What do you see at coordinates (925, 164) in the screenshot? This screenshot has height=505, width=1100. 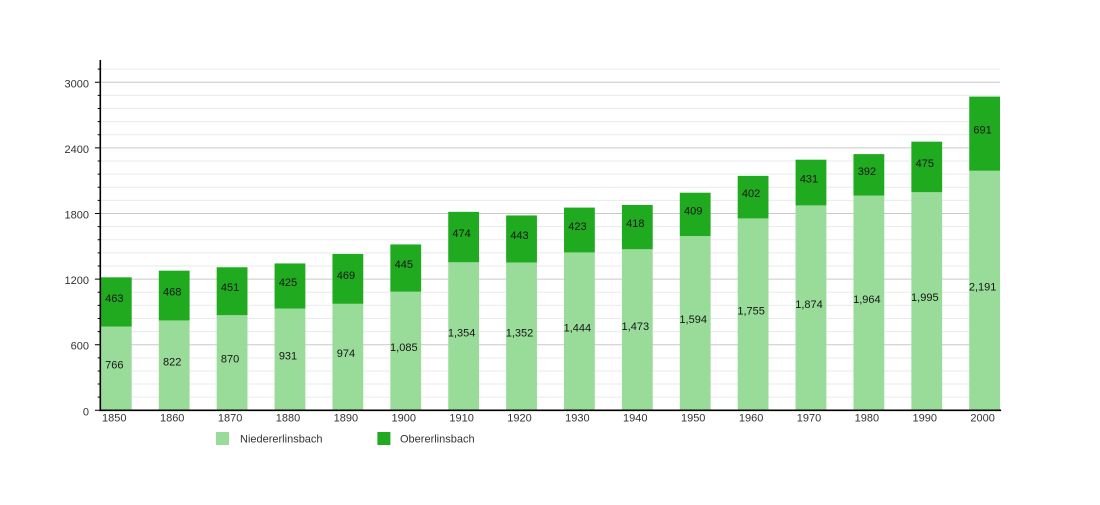 I see `svg-text: 475` at bounding box center [925, 164].